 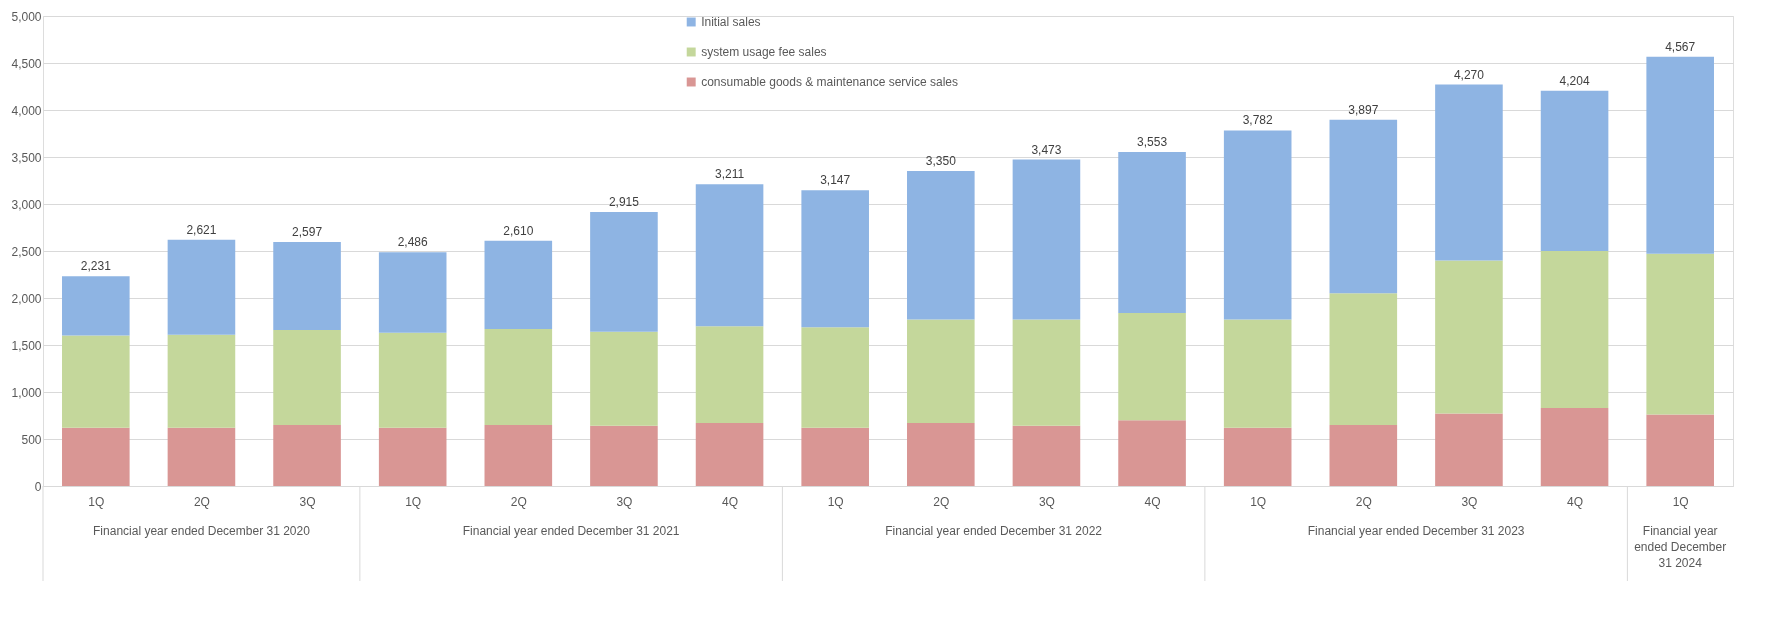 I want to click on y-tick-label: 1,000, so click(x=26, y=392).